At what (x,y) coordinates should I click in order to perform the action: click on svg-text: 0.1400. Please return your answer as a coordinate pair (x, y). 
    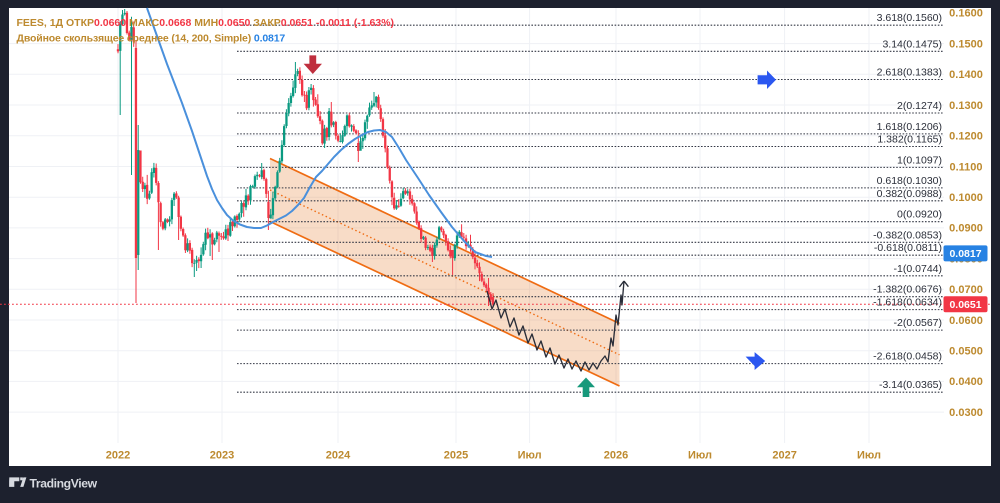
    Looking at the image, I should click on (966, 75).